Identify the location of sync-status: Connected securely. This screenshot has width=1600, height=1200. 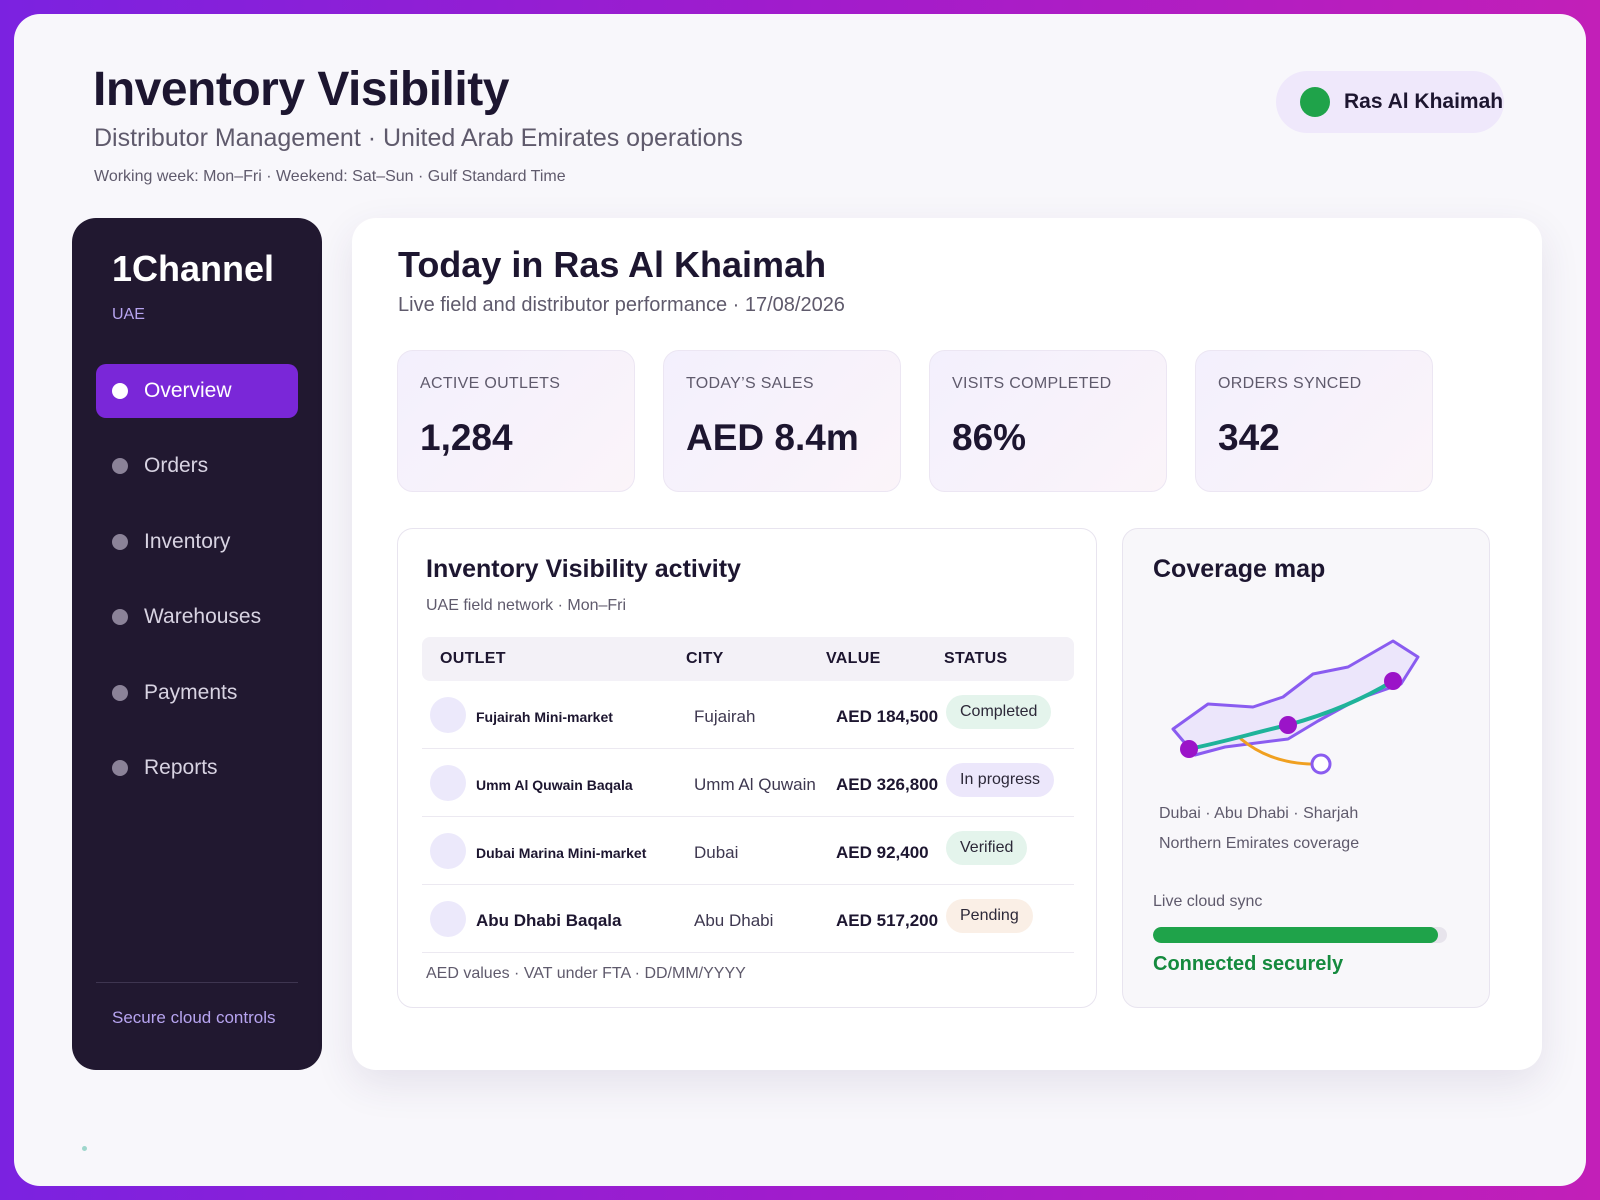
(1248, 964).